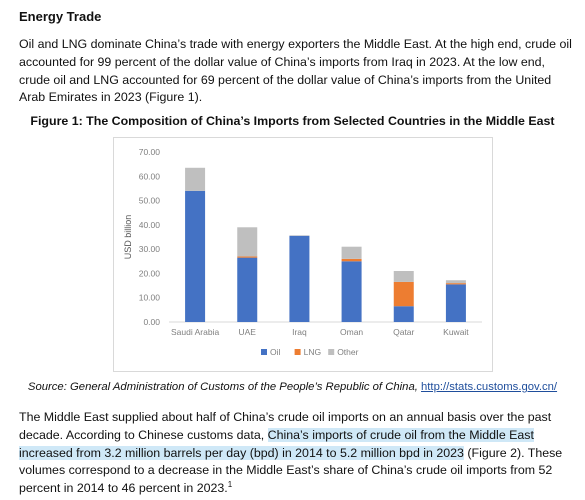 The image size is (585, 500). Describe the element at coordinates (150, 249) in the screenshot. I see `y-tick-label: 30.00` at that location.